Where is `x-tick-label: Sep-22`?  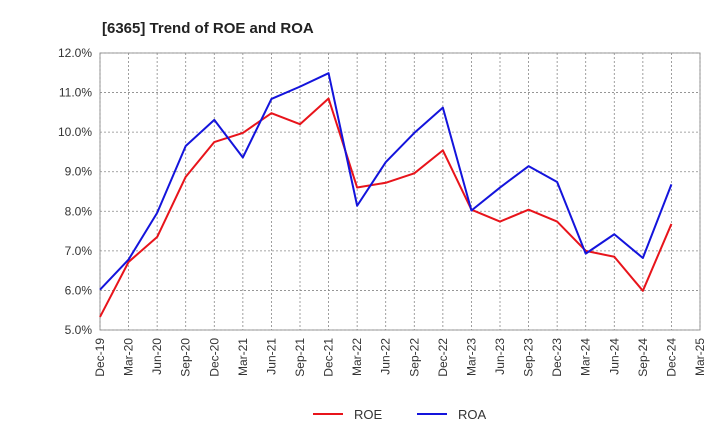 x-tick-label: Sep-22 is located at coordinates (414, 357).